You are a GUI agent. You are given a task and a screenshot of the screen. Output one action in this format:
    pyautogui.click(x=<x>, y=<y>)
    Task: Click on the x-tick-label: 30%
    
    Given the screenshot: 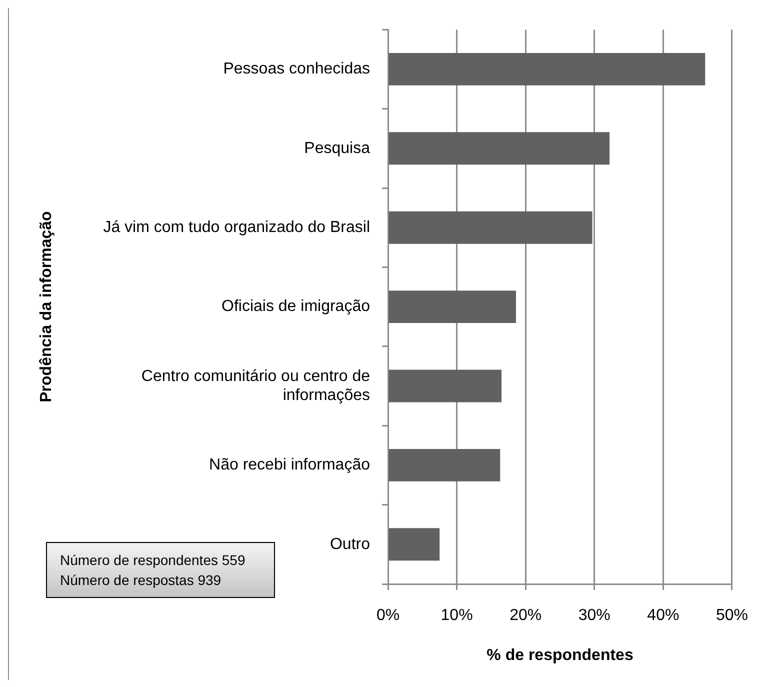 What is the action you would take?
    pyautogui.click(x=594, y=615)
    